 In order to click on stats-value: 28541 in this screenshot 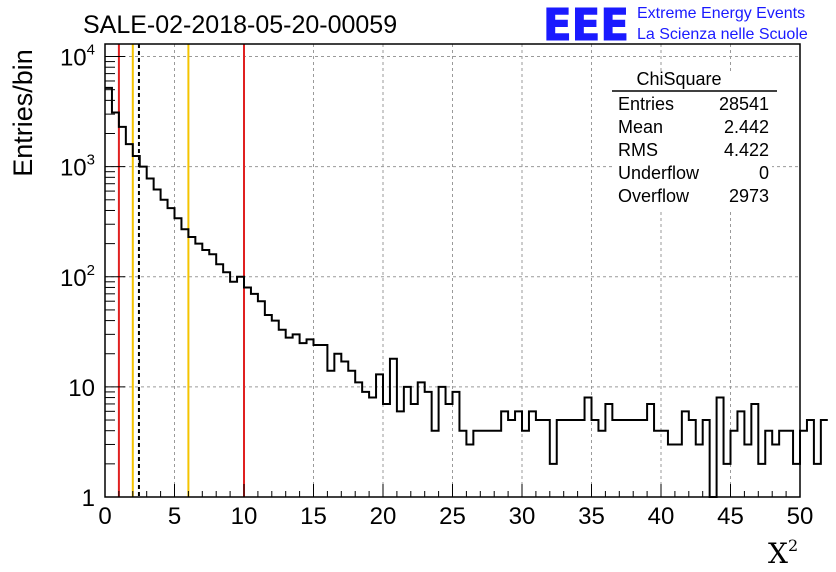, I will do `click(744, 104)`.